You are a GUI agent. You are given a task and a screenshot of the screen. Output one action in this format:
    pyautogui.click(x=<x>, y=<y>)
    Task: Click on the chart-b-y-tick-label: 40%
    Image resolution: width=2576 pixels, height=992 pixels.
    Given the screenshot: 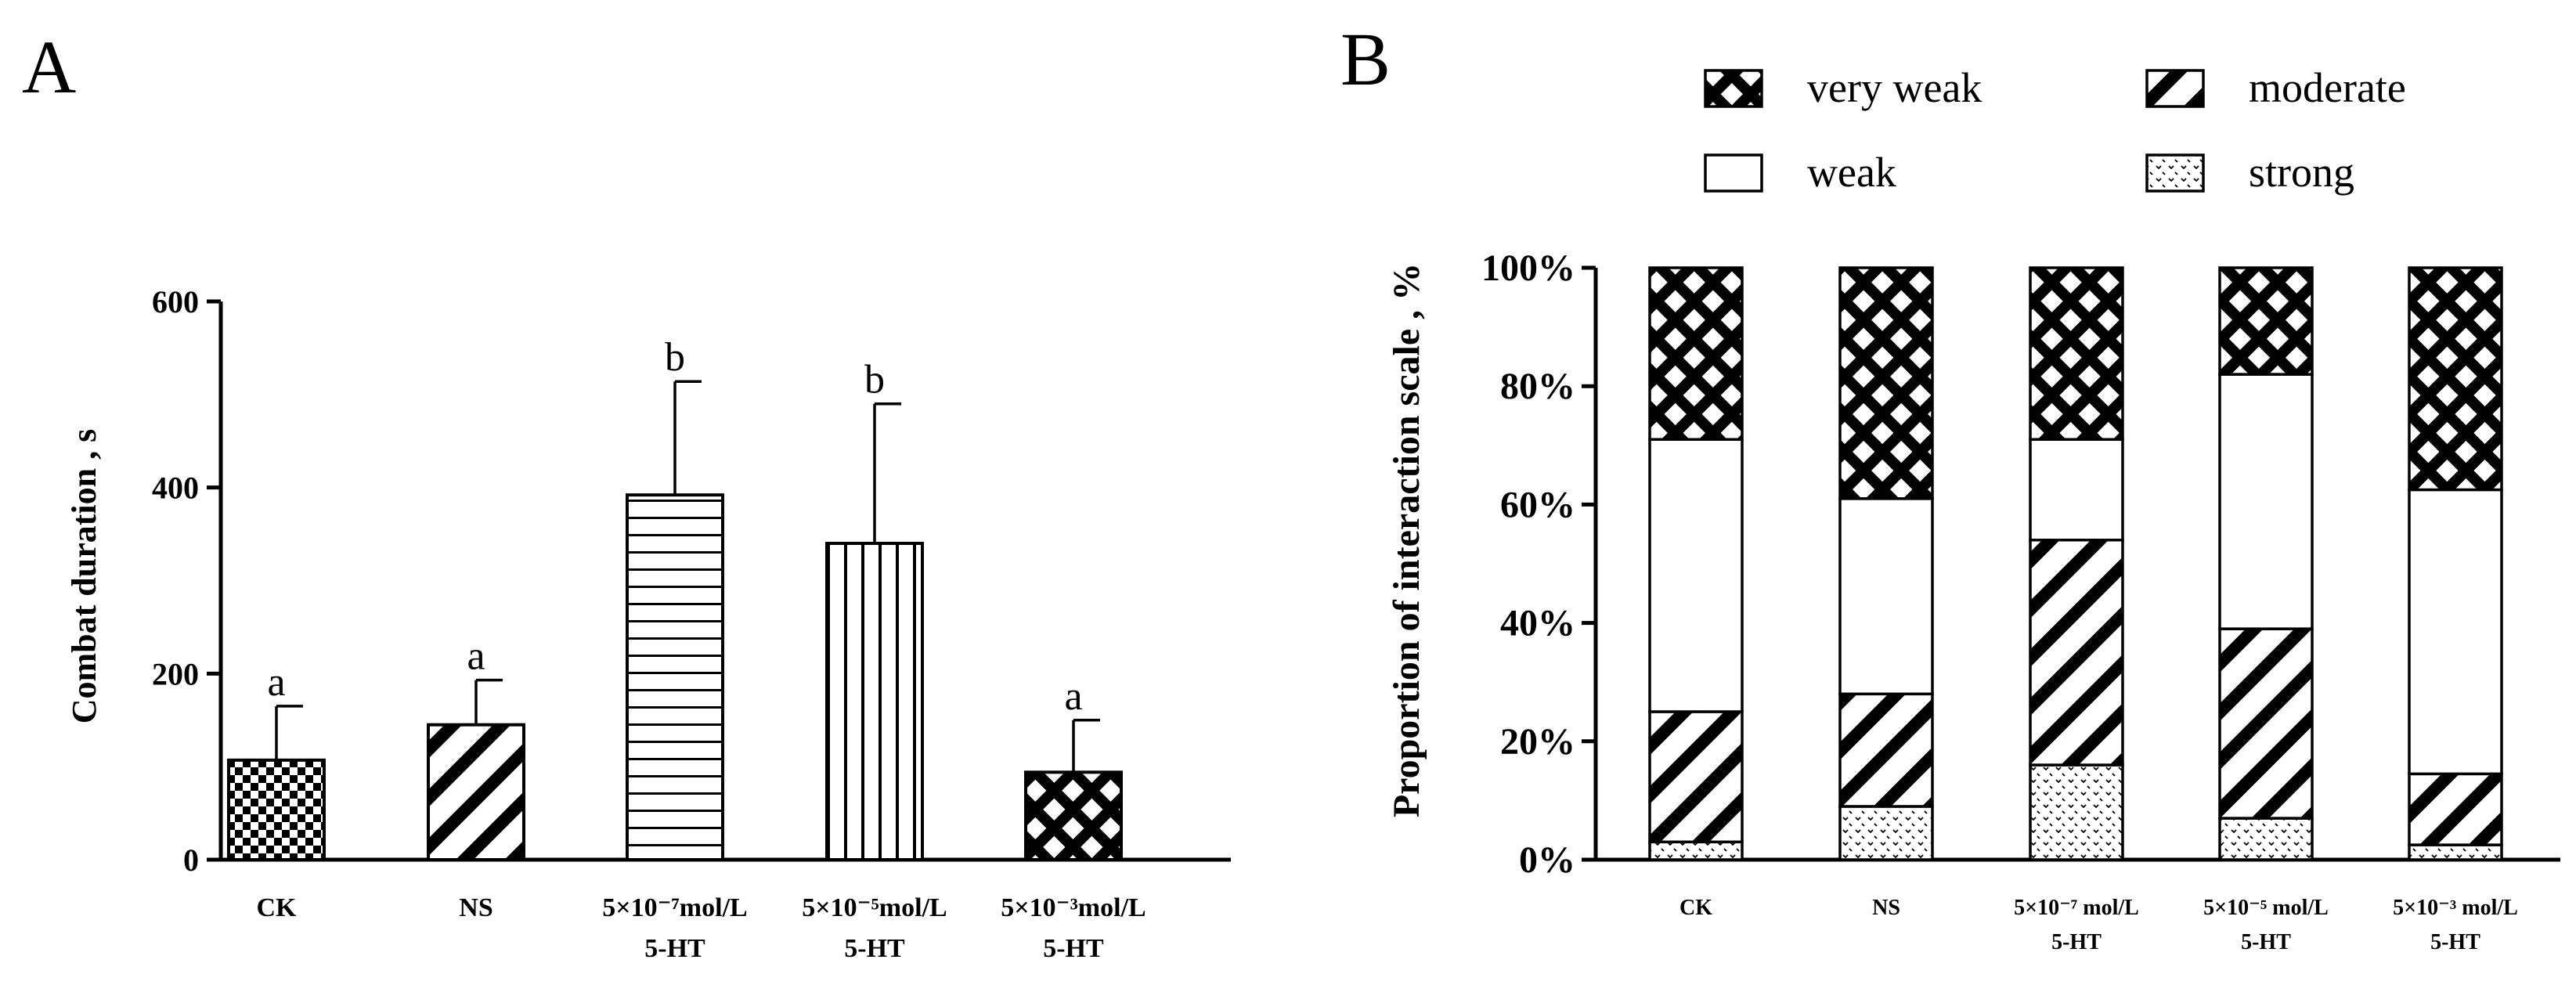 What is the action you would take?
    pyautogui.click(x=1537, y=623)
    